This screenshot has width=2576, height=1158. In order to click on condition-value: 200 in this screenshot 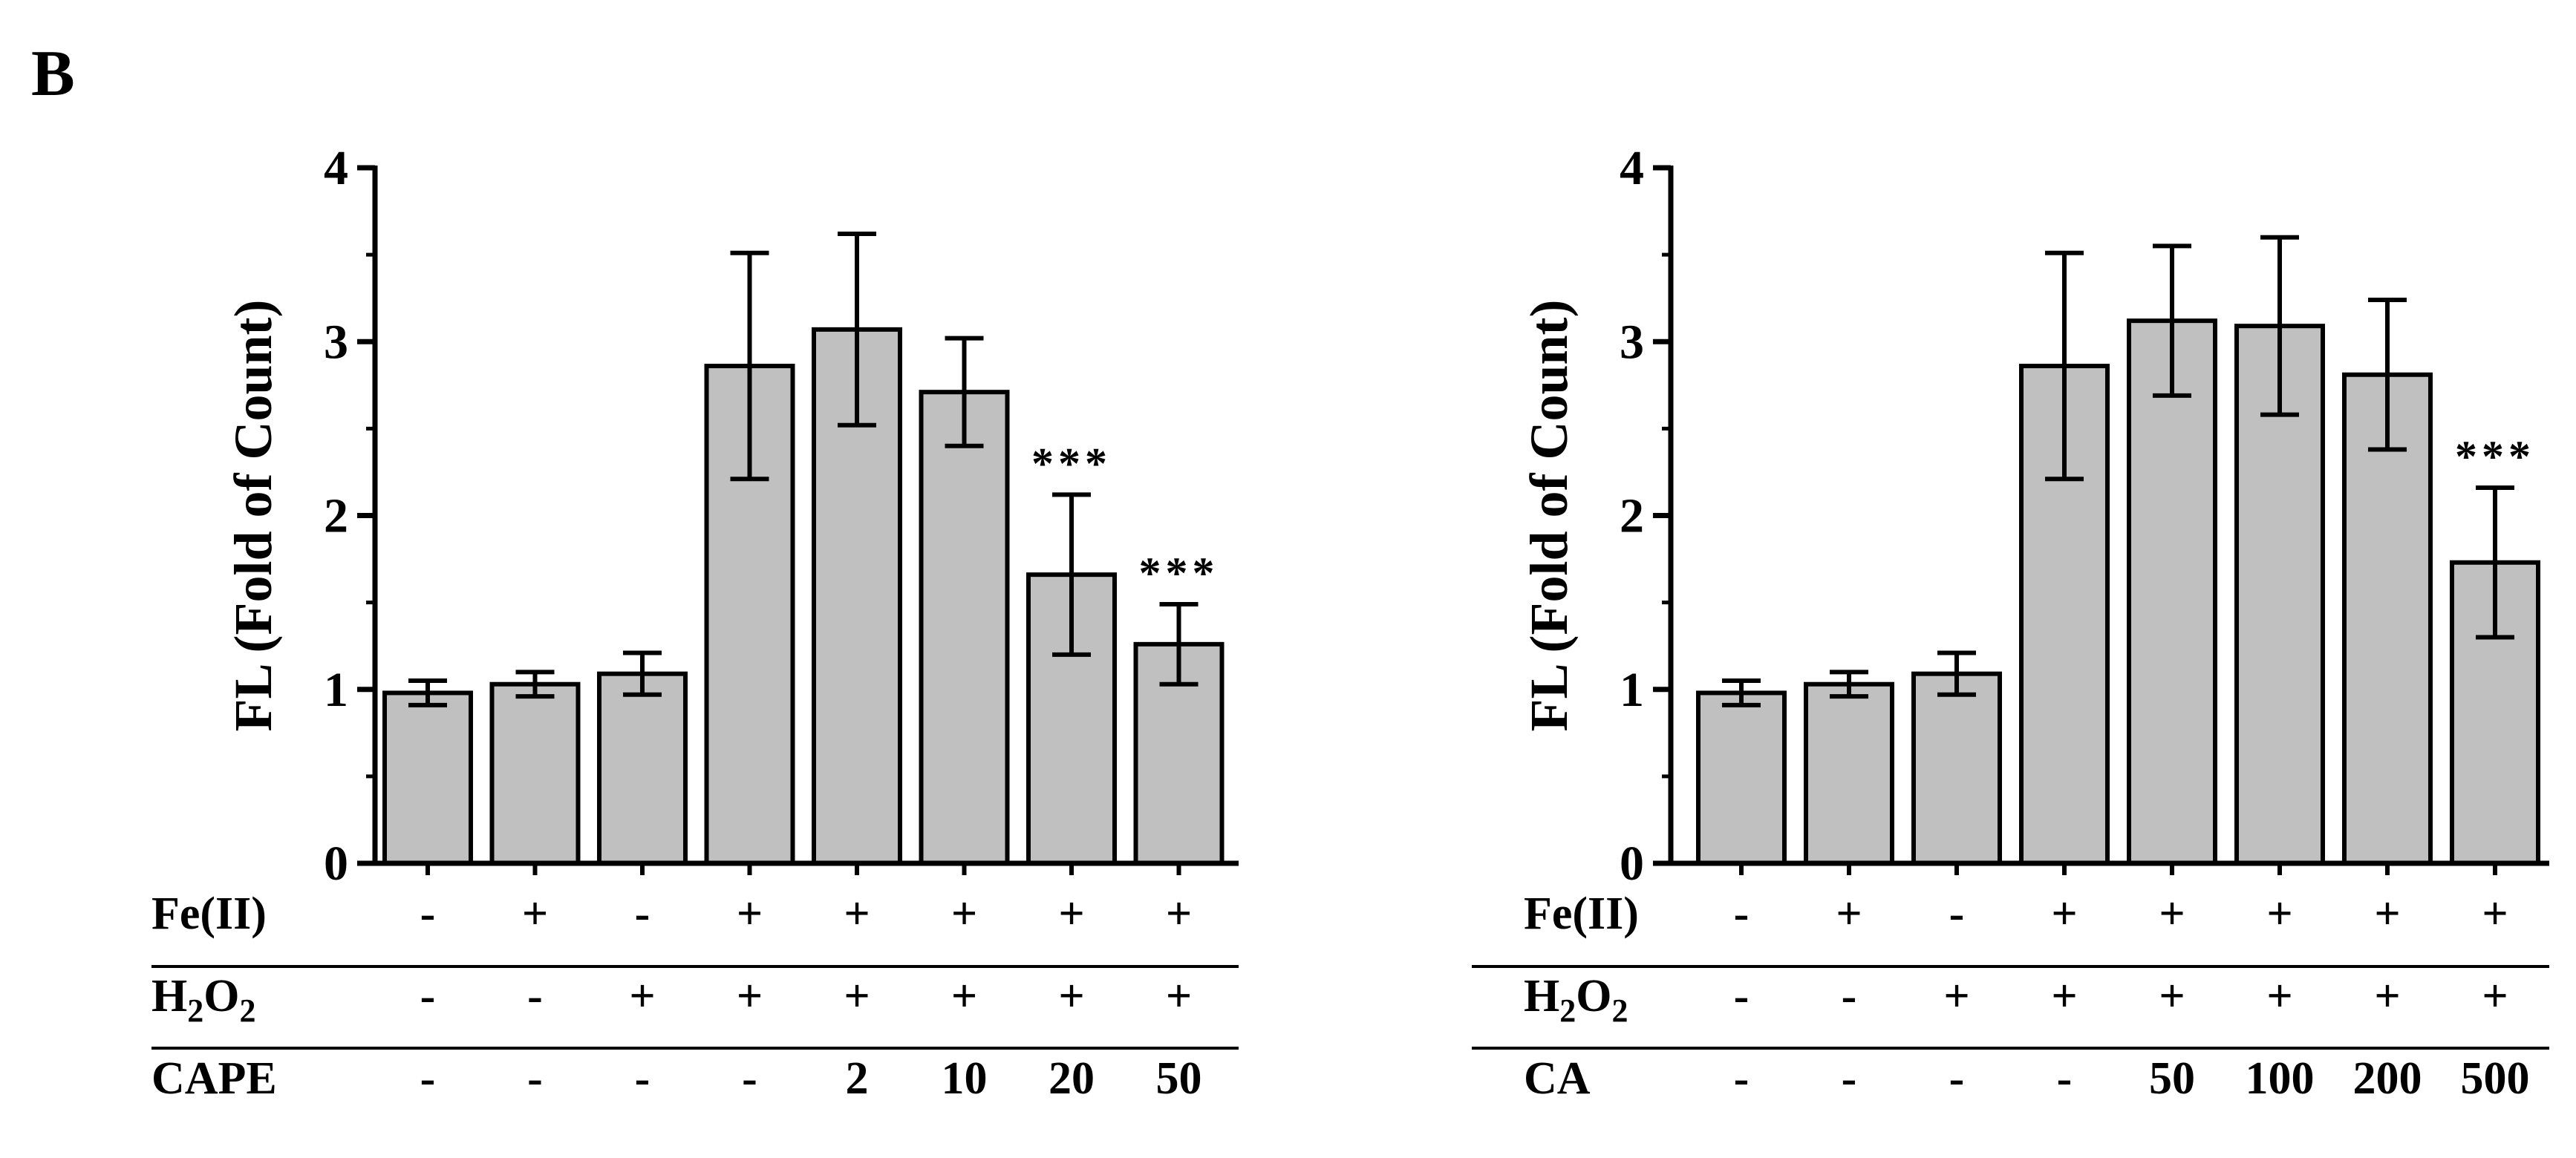, I will do `click(2387, 1078)`.